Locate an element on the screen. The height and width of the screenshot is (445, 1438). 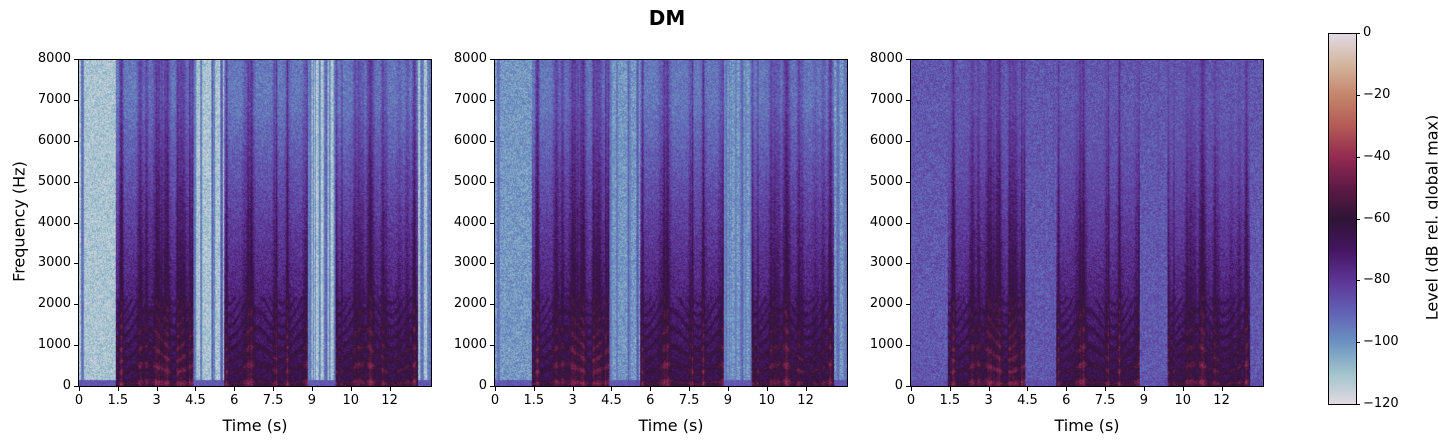
y-tick-label: 1000 is located at coordinates (54, 345).